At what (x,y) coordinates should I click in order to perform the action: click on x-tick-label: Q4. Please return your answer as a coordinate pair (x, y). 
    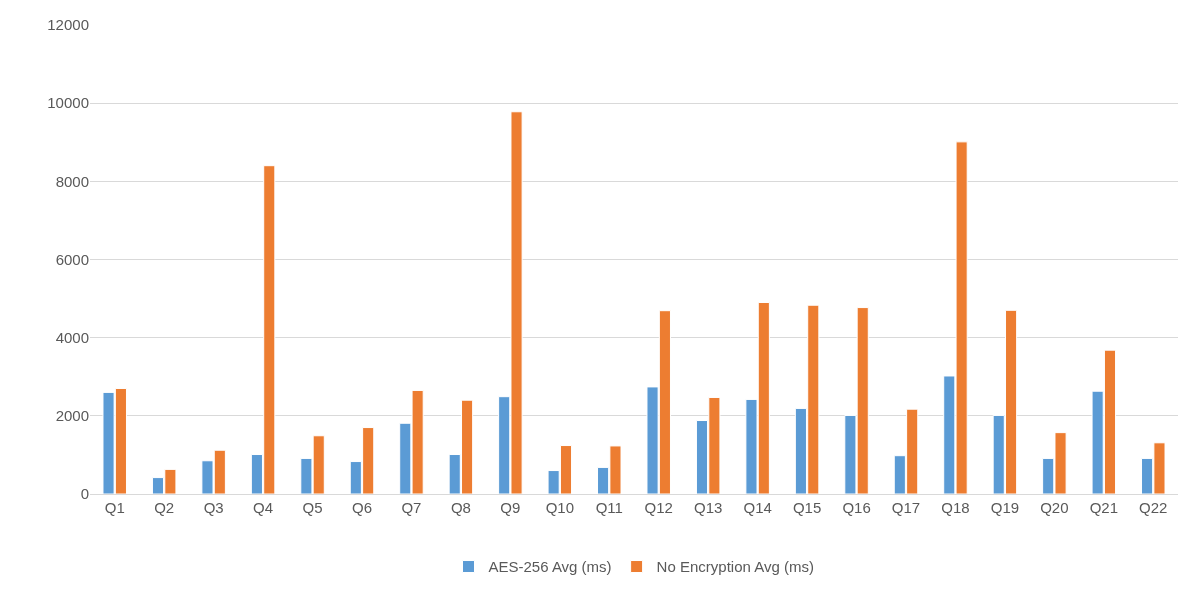
    Looking at the image, I should click on (263, 507).